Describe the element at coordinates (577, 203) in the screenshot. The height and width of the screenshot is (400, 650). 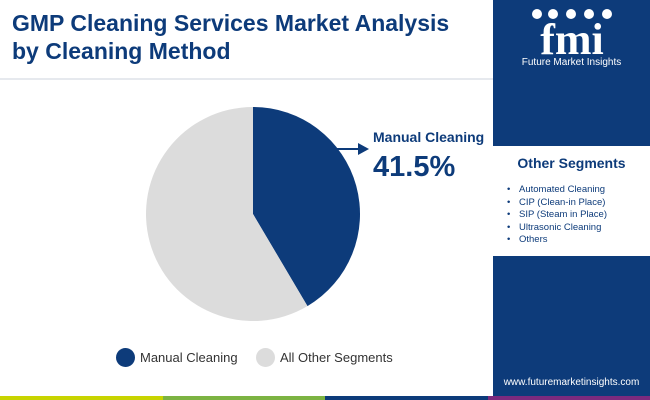
I see `list-item: CIP (Clean-in Place)` at that location.